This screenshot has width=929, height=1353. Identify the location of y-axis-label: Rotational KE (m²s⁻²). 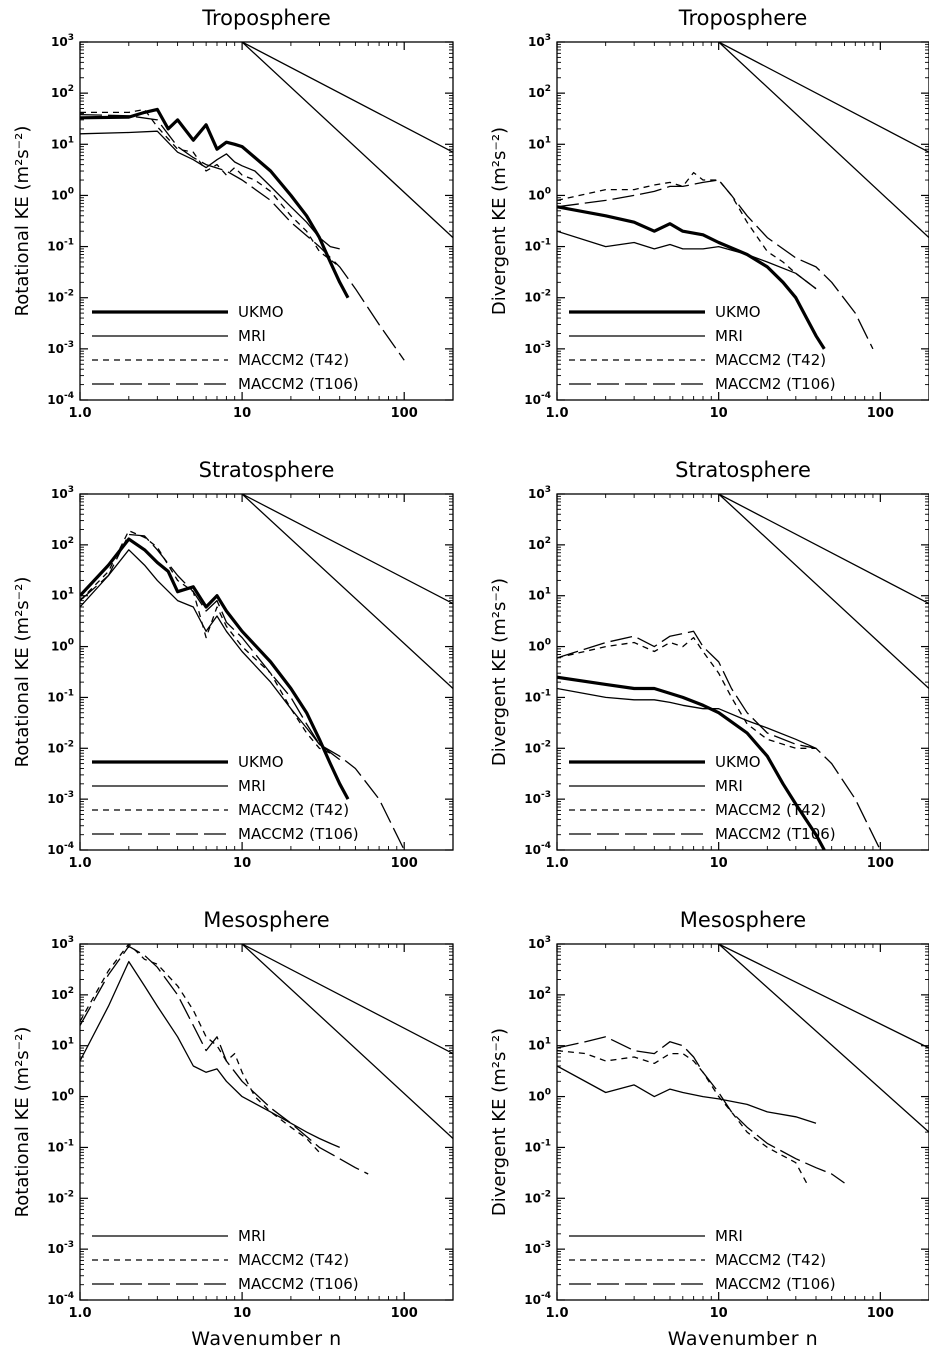
(22, 1122).